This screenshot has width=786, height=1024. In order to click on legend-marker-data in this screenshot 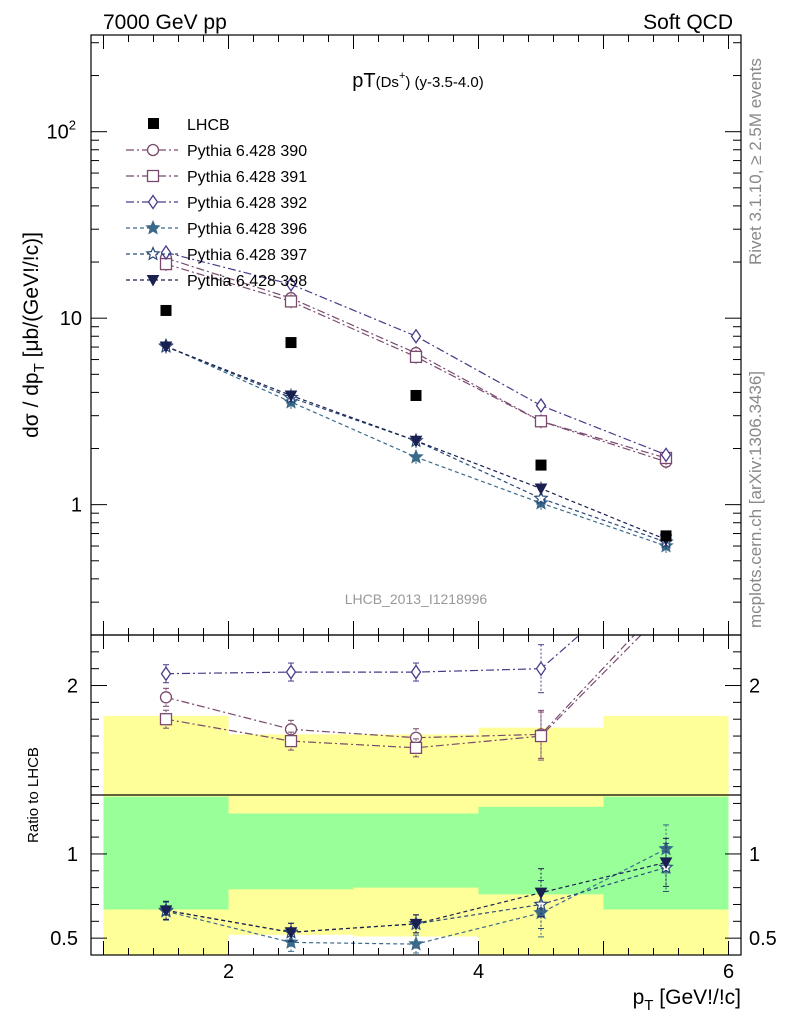, I will do `click(153, 123)`.